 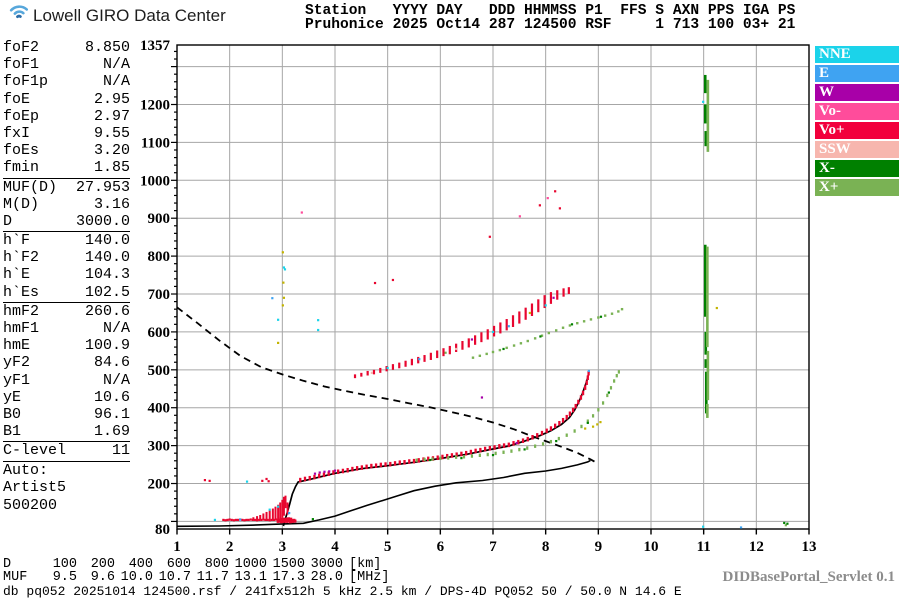 I want to click on distance-row-value: 400, so click(x=140, y=564).